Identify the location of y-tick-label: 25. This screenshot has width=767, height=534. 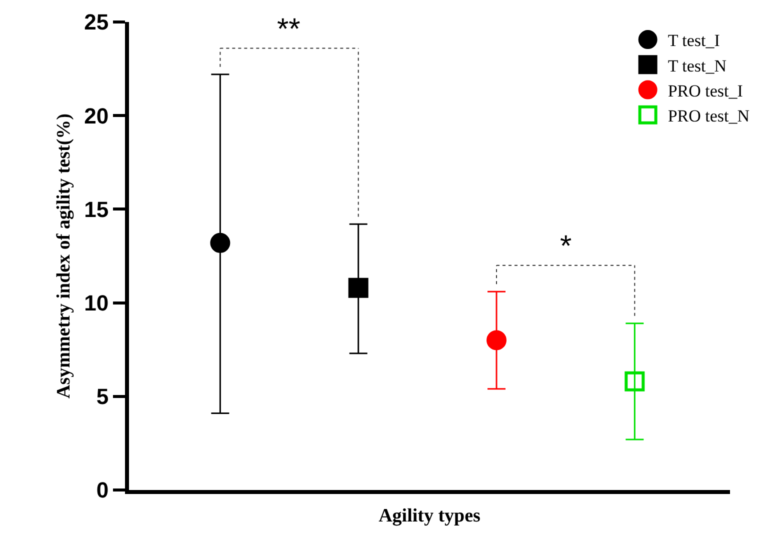
(96, 22).